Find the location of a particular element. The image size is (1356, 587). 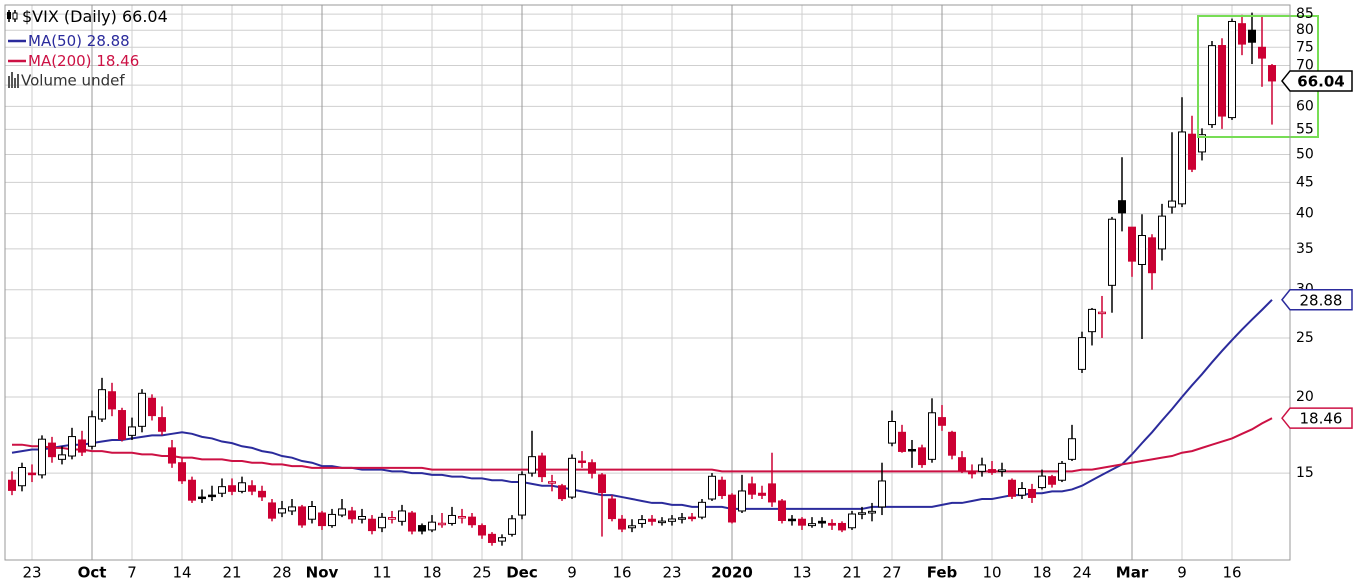

y-tick-label: 20 is located at coordinates (1305, 397).